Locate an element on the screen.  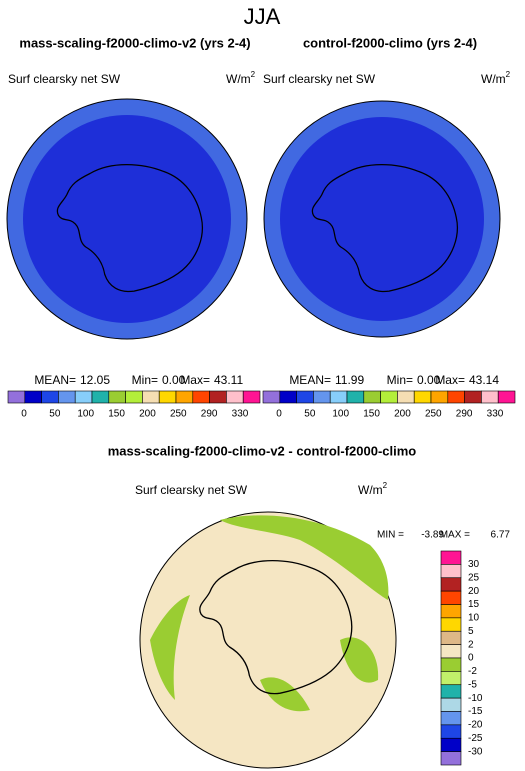
colorbar-label: 20 is located at coordinates (474, 591).